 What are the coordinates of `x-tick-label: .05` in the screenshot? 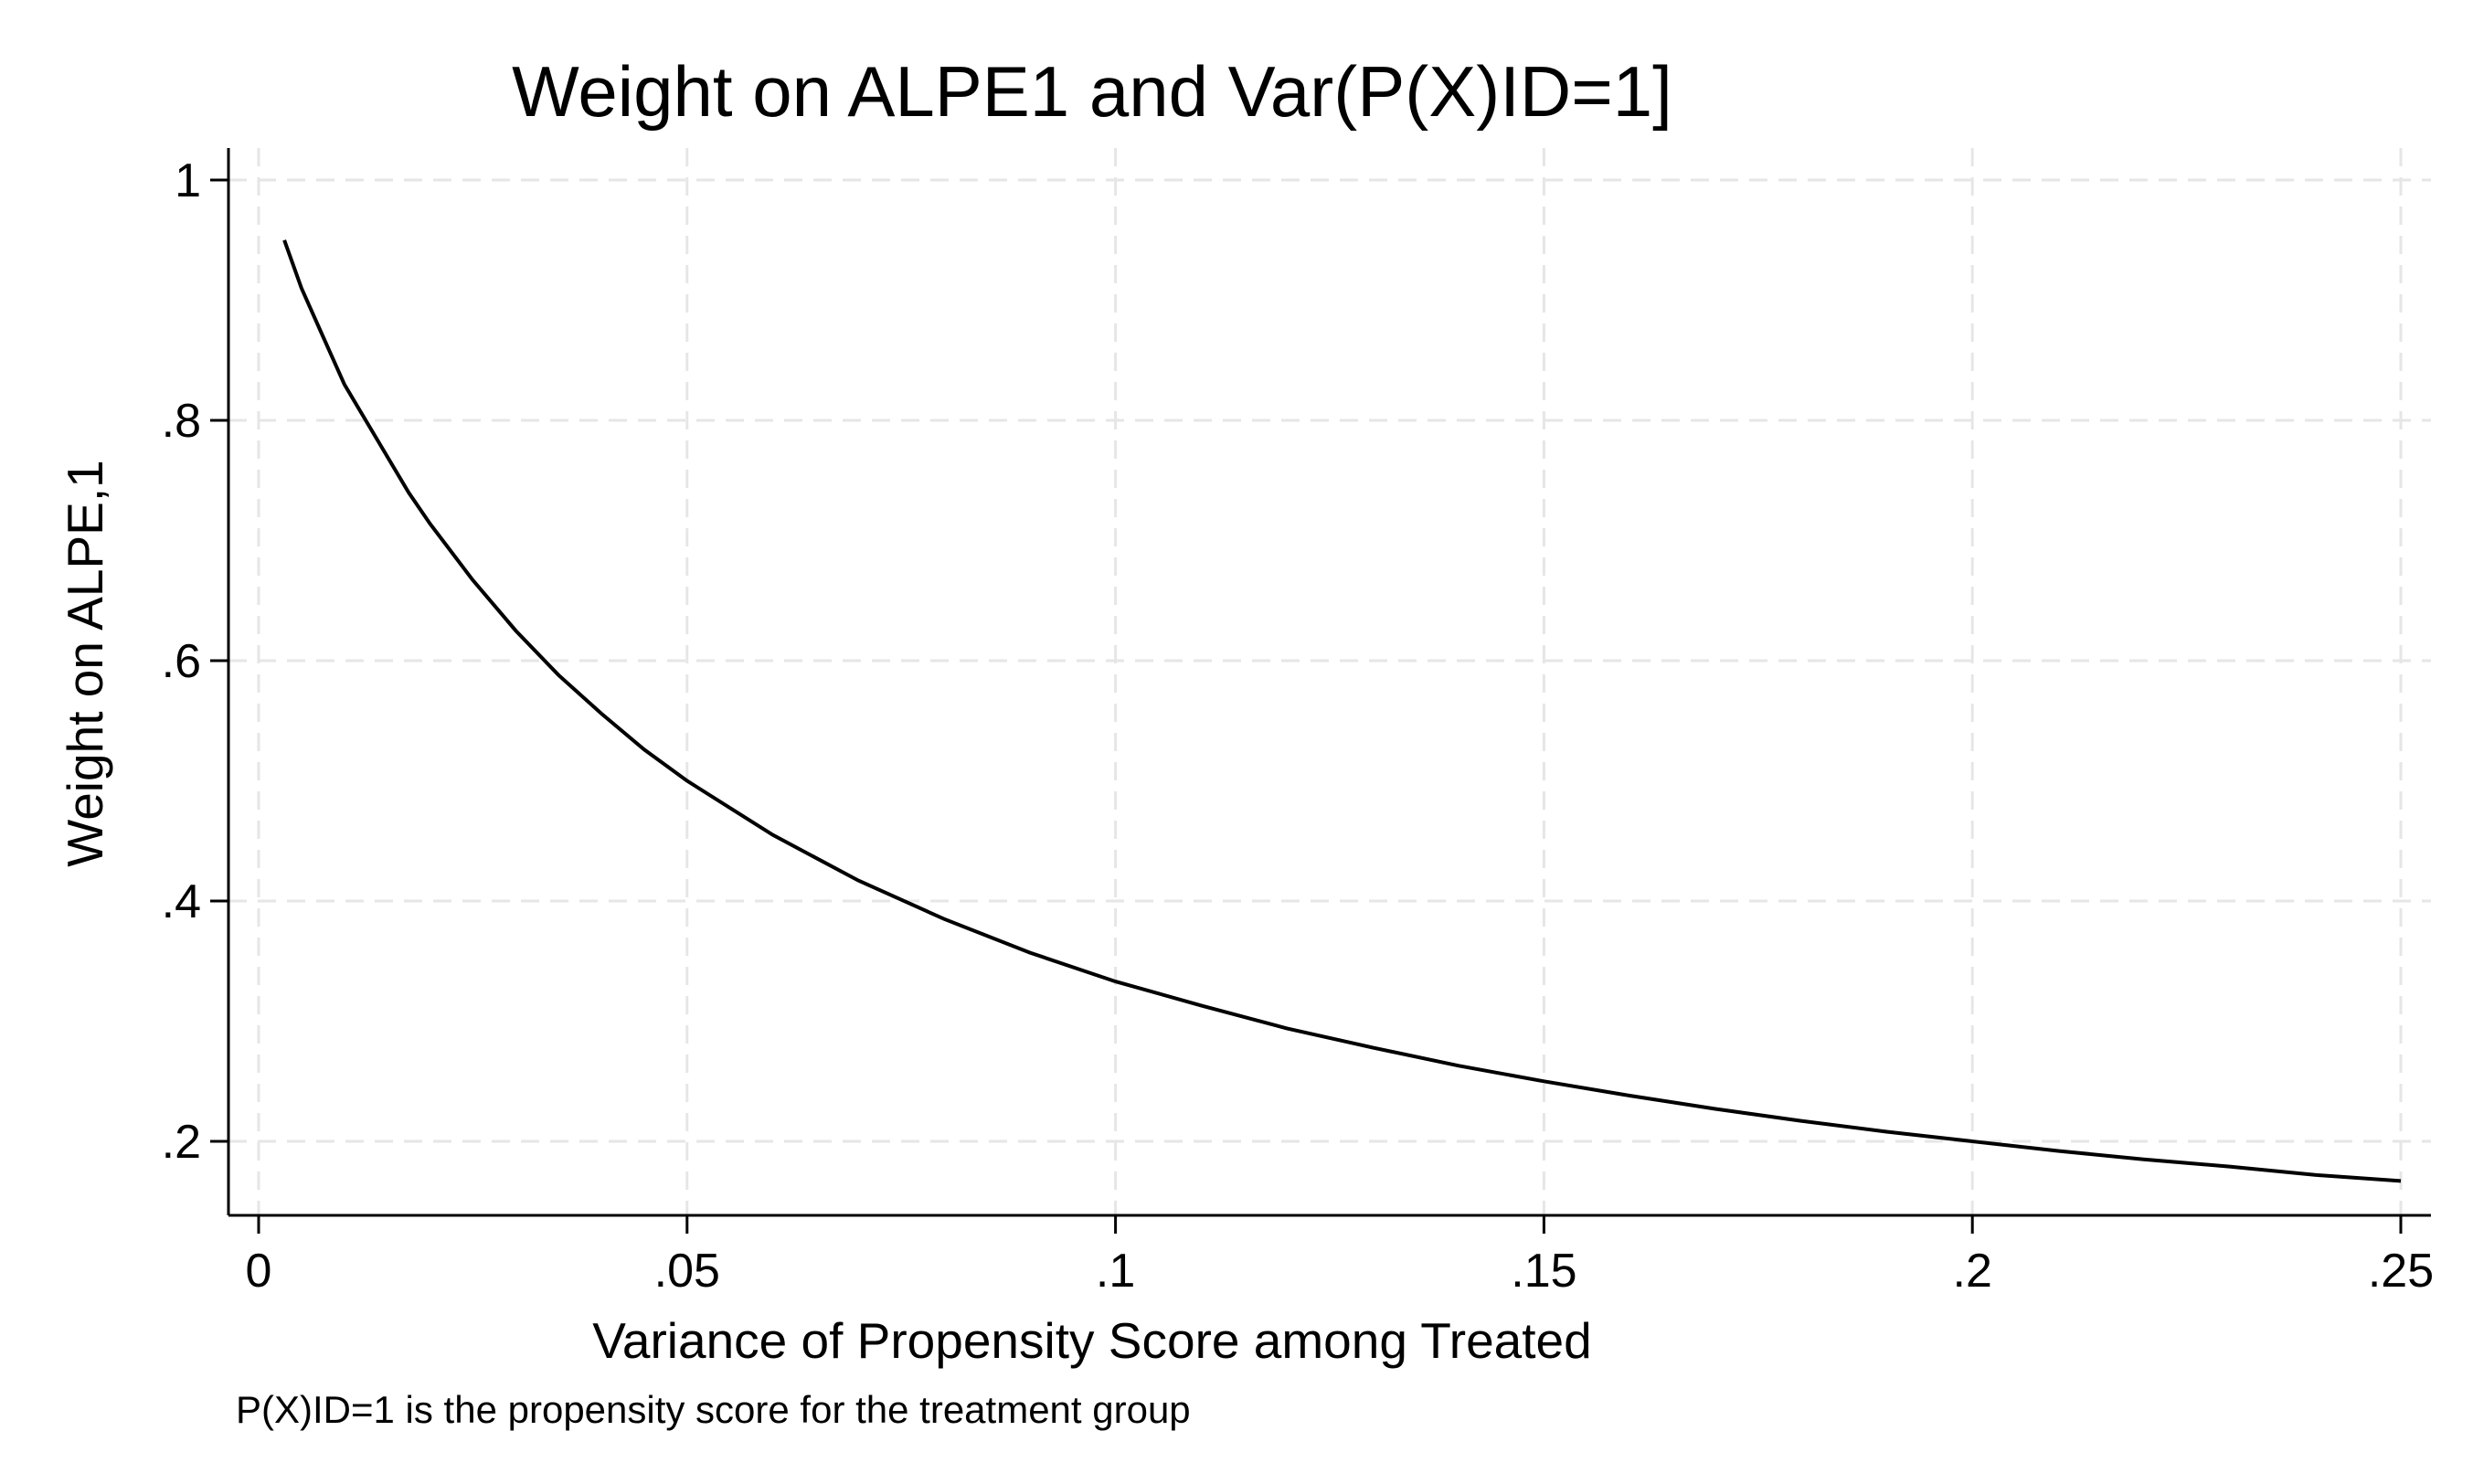 It's located at (687, 1271).